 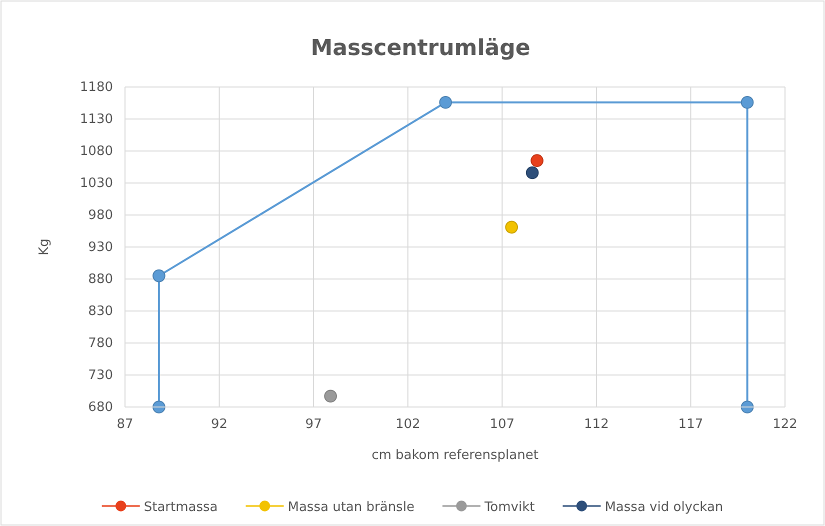 I want to click on x-tick-label: 102, so click(x=407, y=424).